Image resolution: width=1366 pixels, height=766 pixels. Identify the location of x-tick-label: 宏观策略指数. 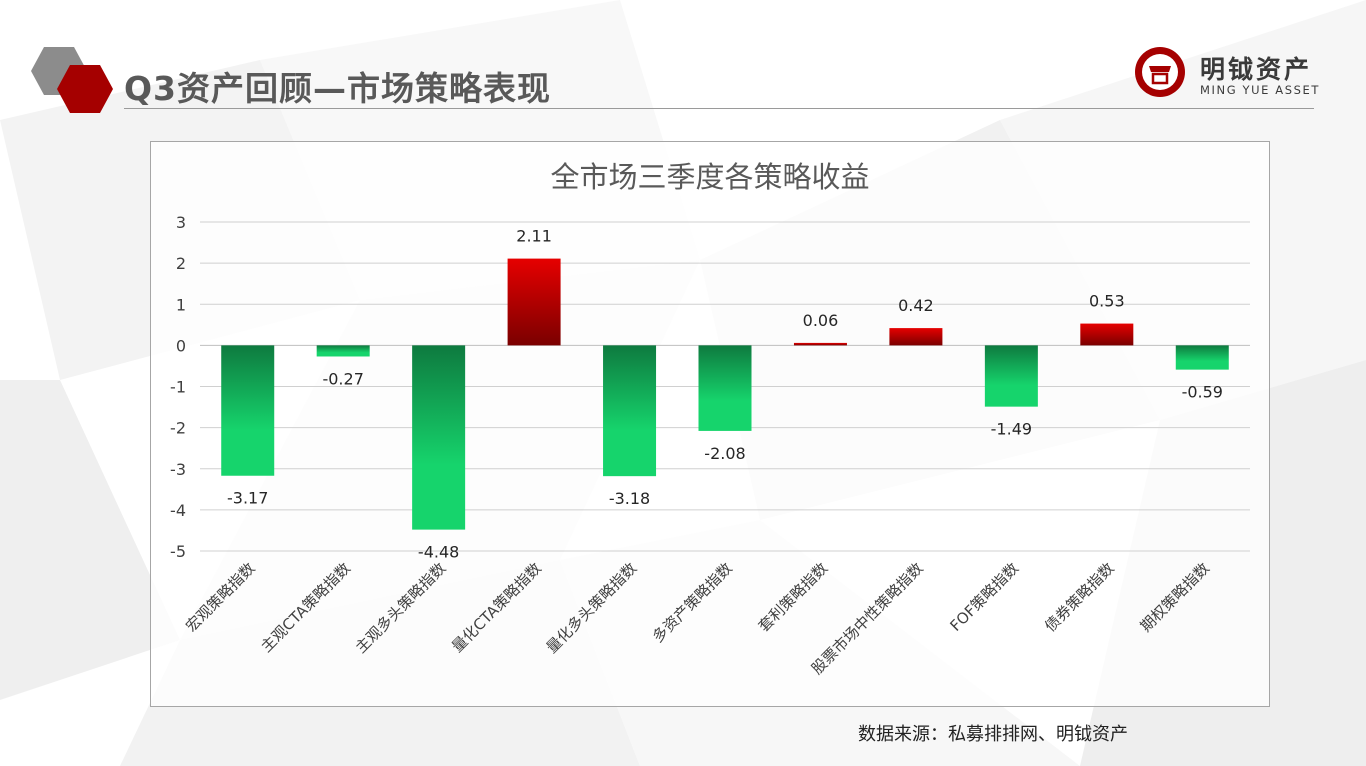
(220, 597).